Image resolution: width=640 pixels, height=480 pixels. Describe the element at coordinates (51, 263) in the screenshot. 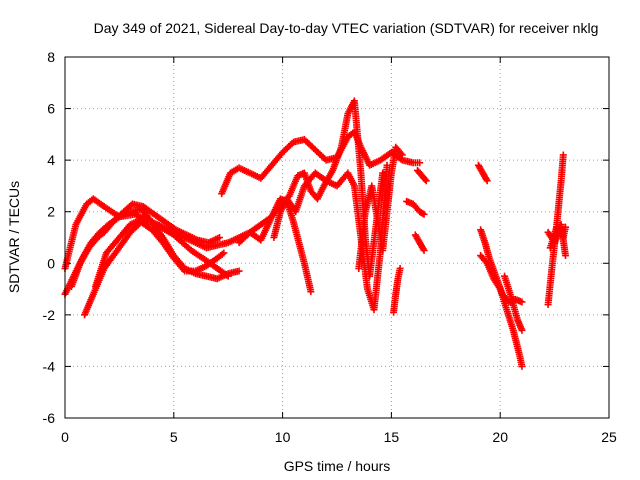

I see `y-tick-label: 0` at that location.